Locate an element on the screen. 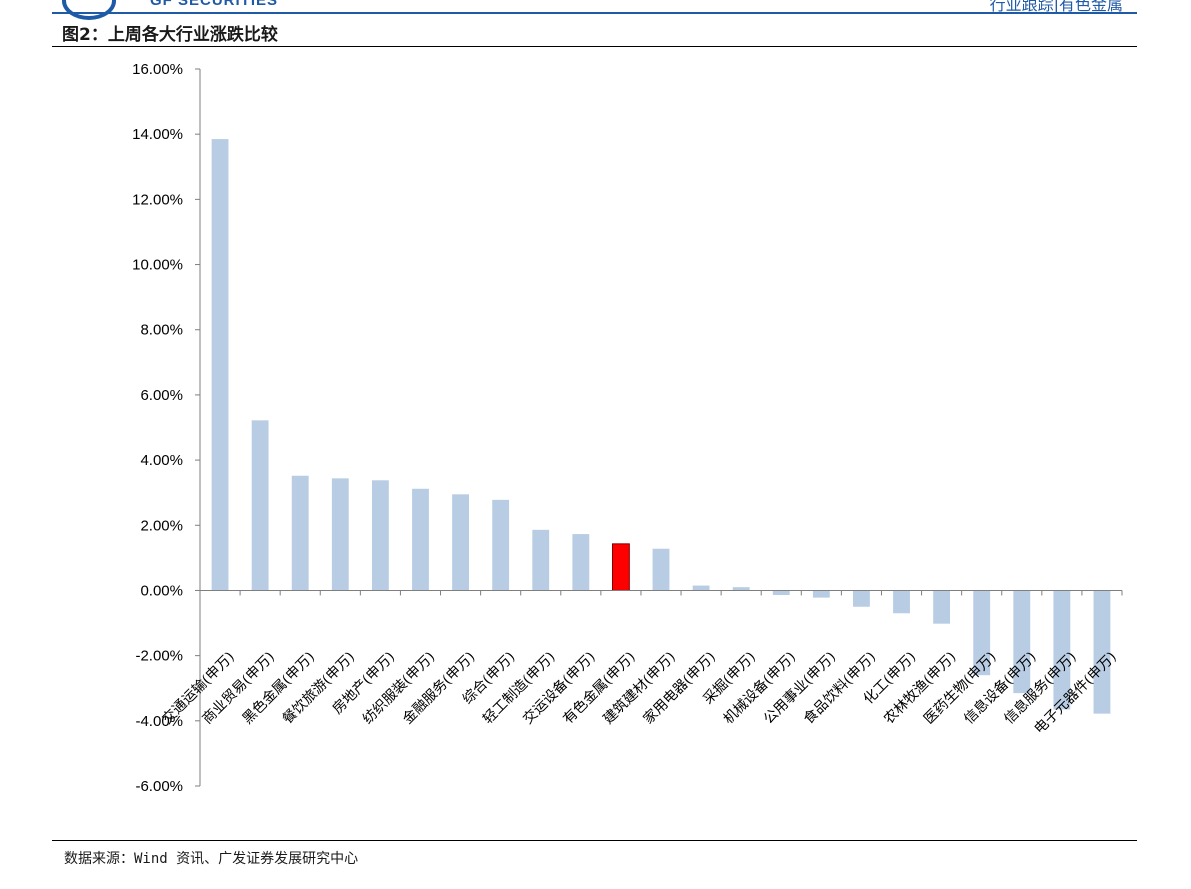 Image resolution: width=1191 pixels, height=889 pixels. y-tick-label: 14.00% is located at coordinates (157, 134).